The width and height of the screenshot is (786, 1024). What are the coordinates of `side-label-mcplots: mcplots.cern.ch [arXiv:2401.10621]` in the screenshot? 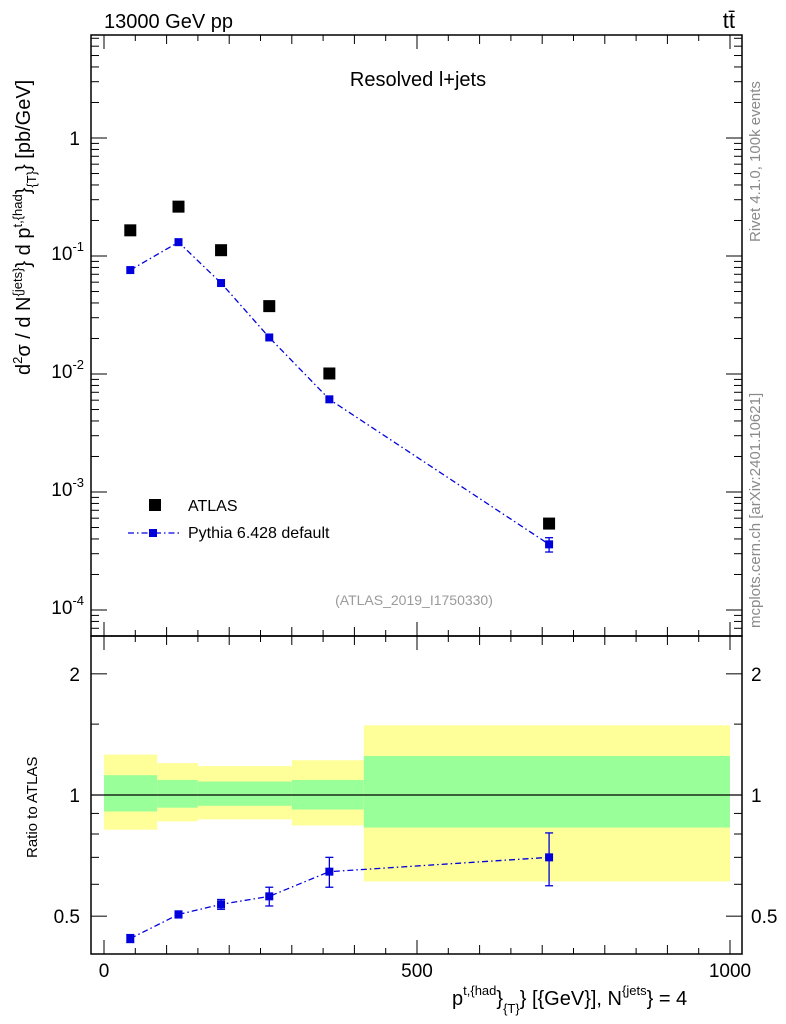 It's located at (755, 510).